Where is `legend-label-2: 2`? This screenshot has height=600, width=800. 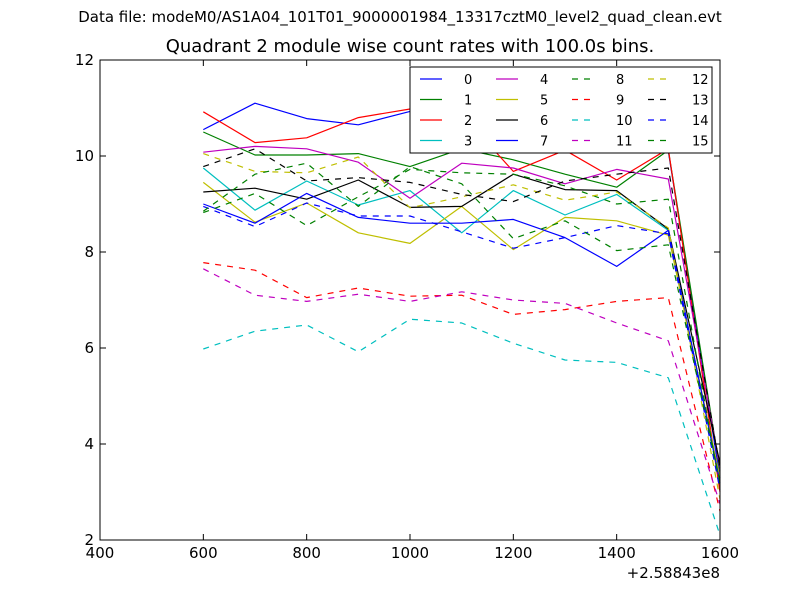
legend-label-2: 2 is located at coordinates (468, 121).